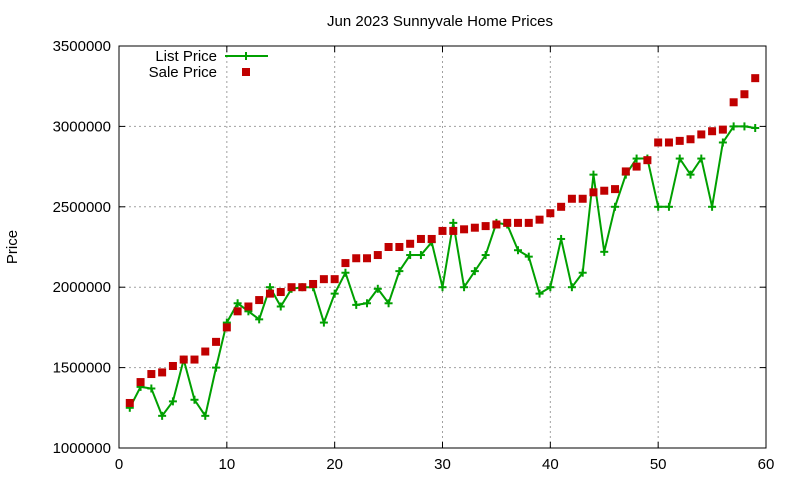 The height and width of the screenshot is (480, 800). Describe the element at coordinates (183, 72) in the screenshot. I see `legend-label-sale-price: Sale Price` at that location.